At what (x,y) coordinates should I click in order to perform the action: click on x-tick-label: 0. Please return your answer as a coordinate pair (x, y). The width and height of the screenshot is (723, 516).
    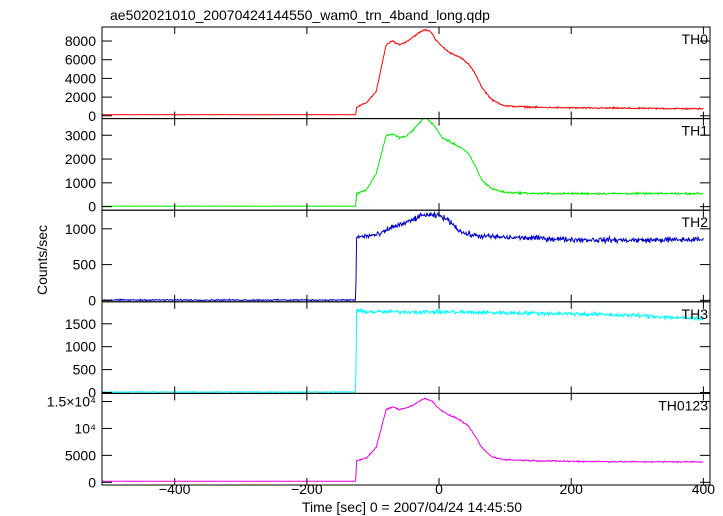
    Looking at the image, I should click on (439, 489).